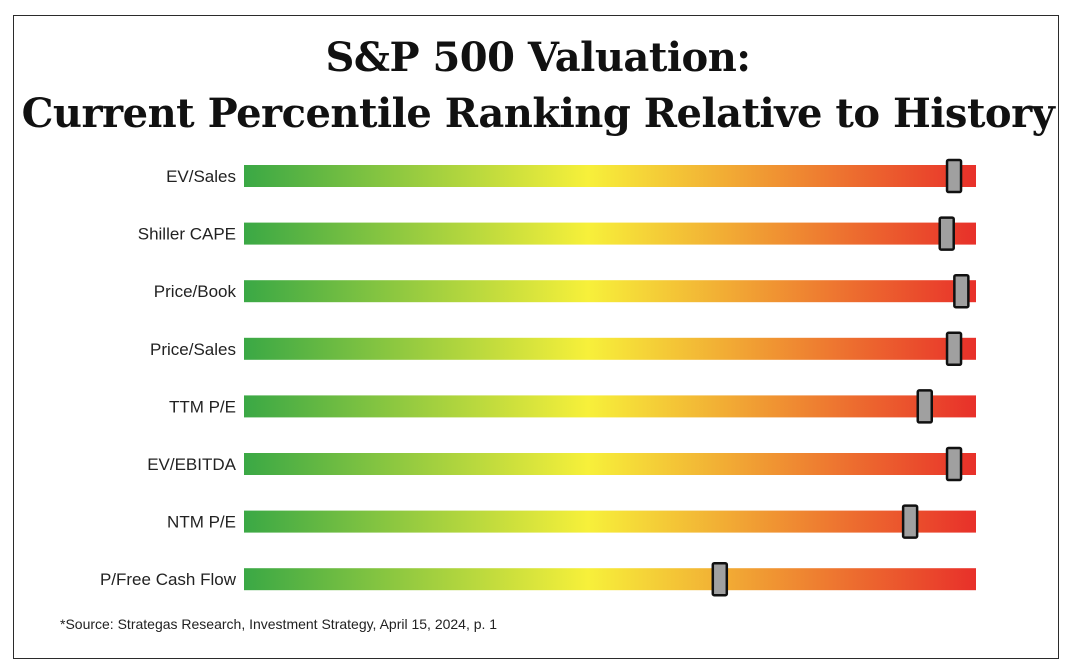 This screenshot has width=1076, height=672. Describe the element at coordinates (610, 291) in the screenshot. I see `gradient-bar-price-book` at that location.